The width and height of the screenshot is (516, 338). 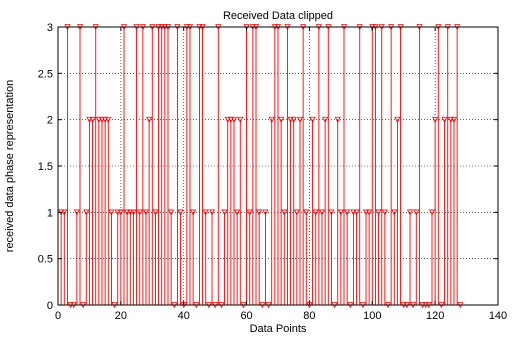 I want to click on x-tick-label: 20, so click(x=121, y=316).